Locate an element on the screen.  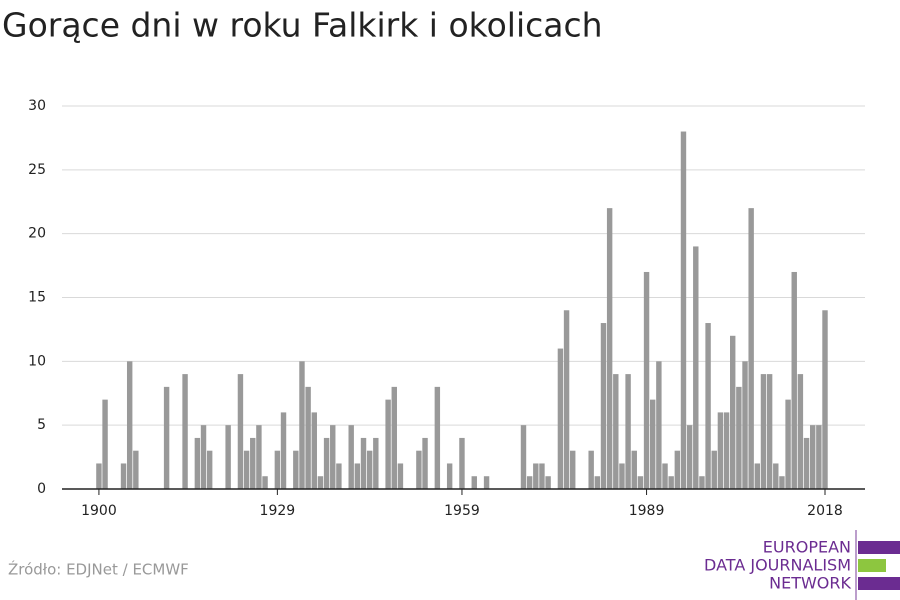
source: Źródło: EDJNet / ECMWF is located at coordinates (98, 569).